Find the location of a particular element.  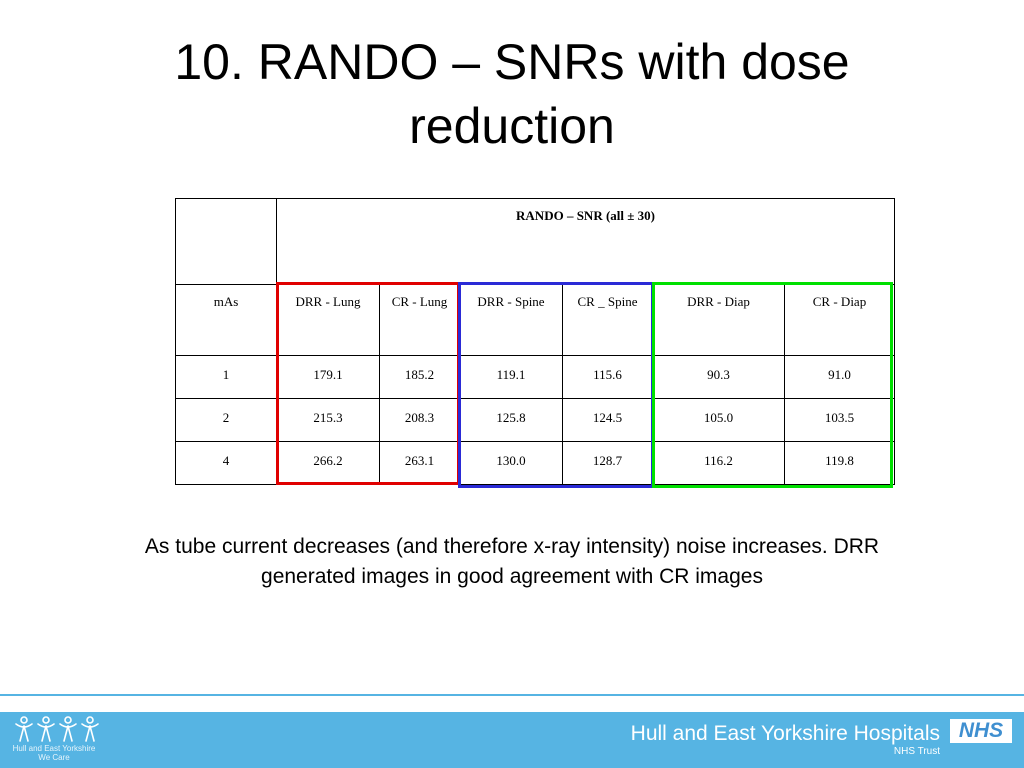

table-cell: 90.3 is located at coordinates (718, 377).